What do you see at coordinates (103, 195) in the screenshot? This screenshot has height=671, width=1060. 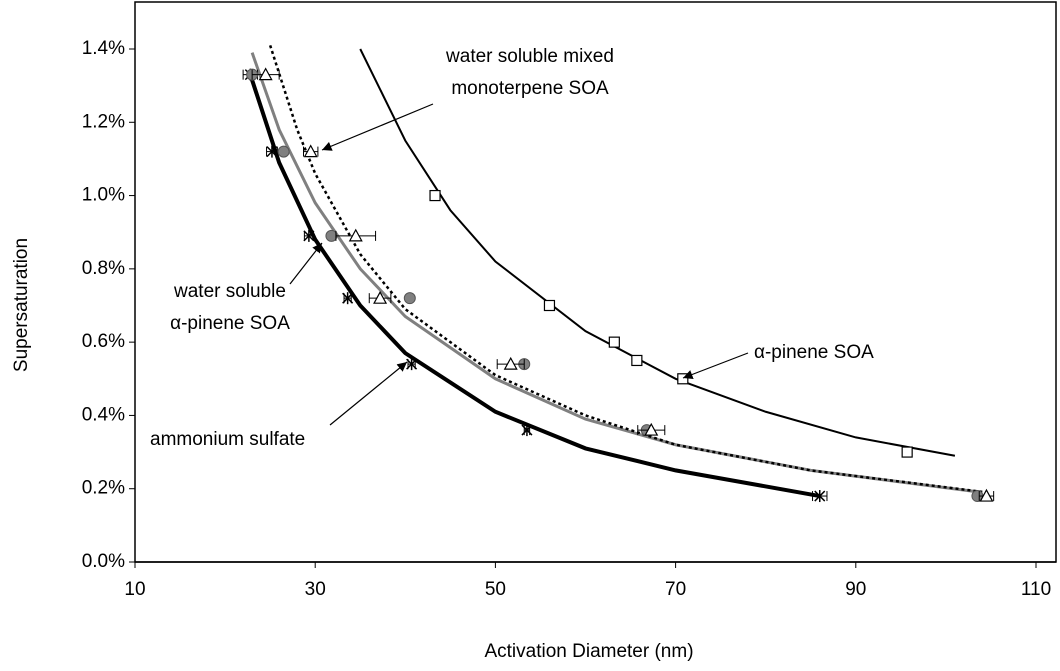 I see `y-tick-label: 1.0%` at bounding box center [103, 195].